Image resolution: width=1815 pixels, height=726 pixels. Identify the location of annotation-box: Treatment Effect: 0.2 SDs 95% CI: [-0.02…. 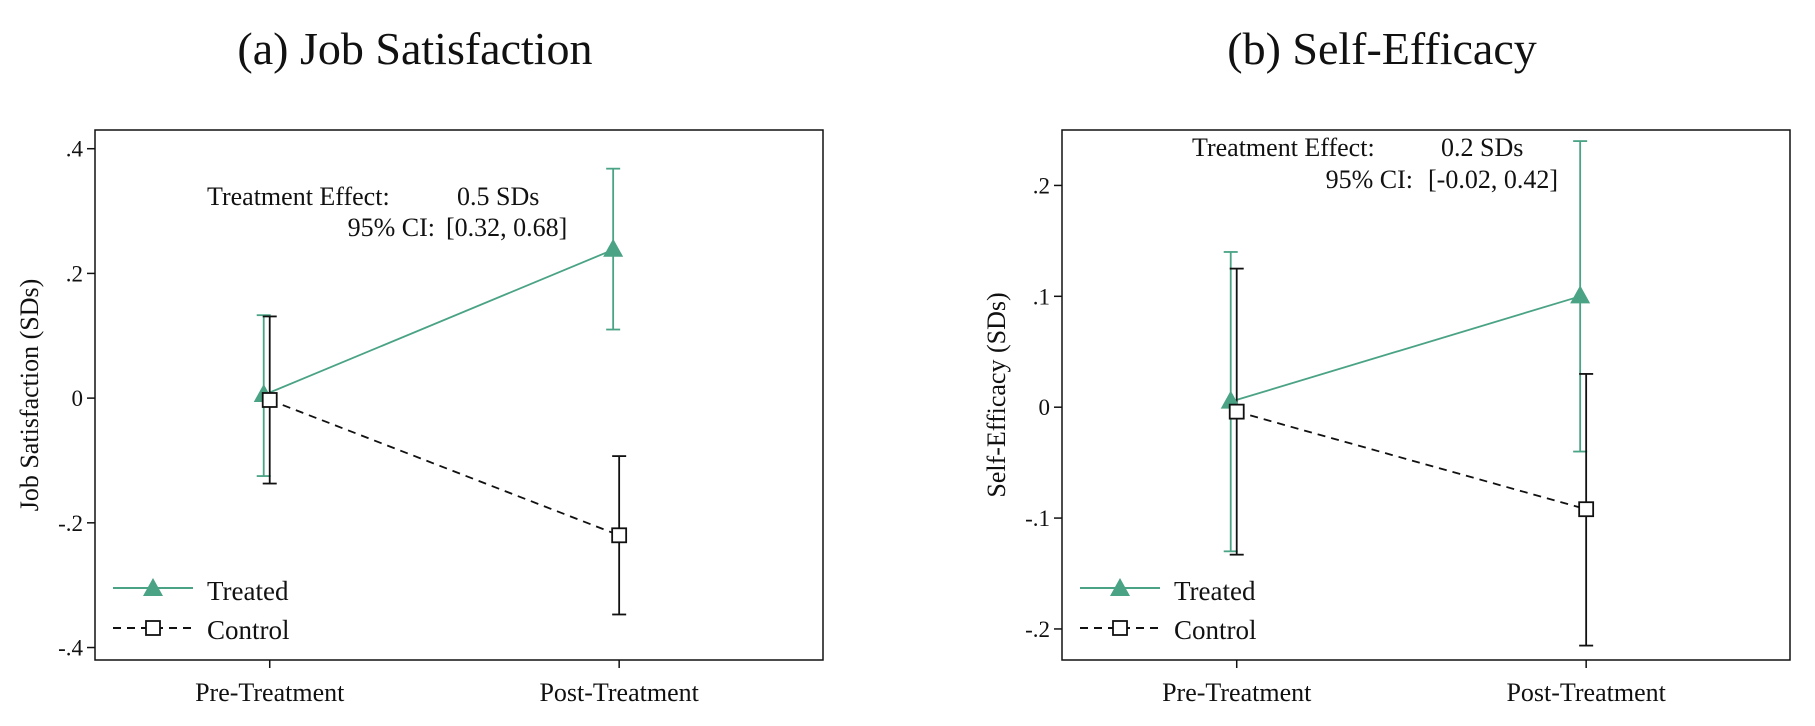
(1375, 163).